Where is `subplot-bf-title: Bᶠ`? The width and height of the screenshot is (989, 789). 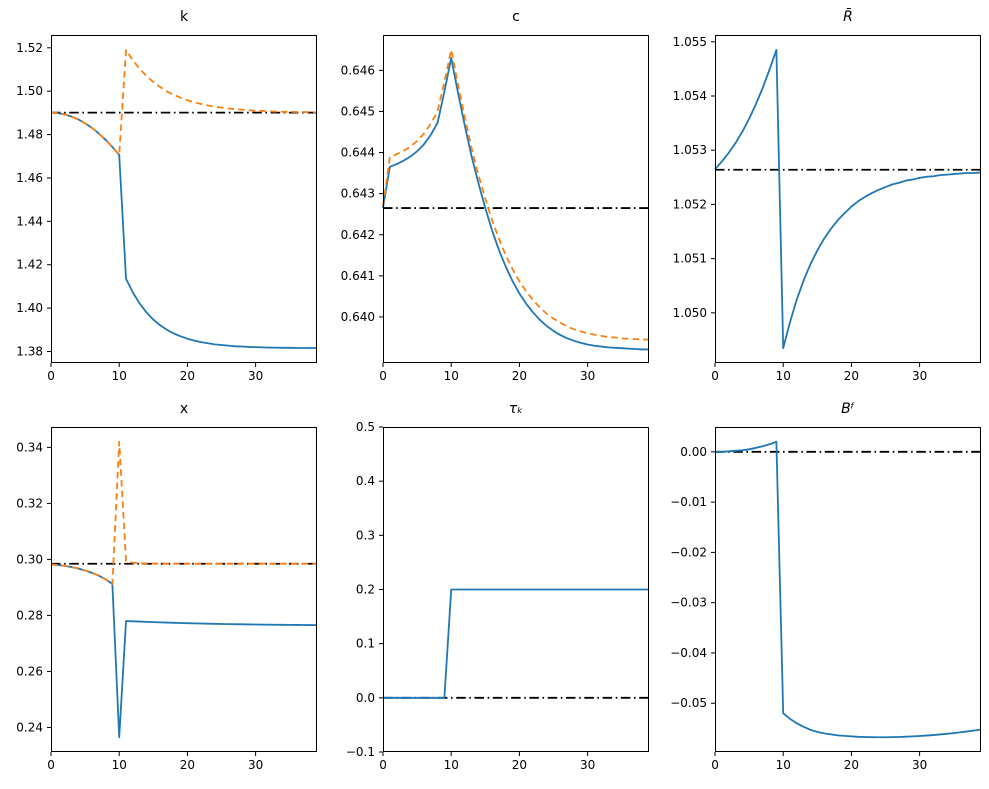 subplot-bf-title: Bᶠ is located at coordinates (848, 409).